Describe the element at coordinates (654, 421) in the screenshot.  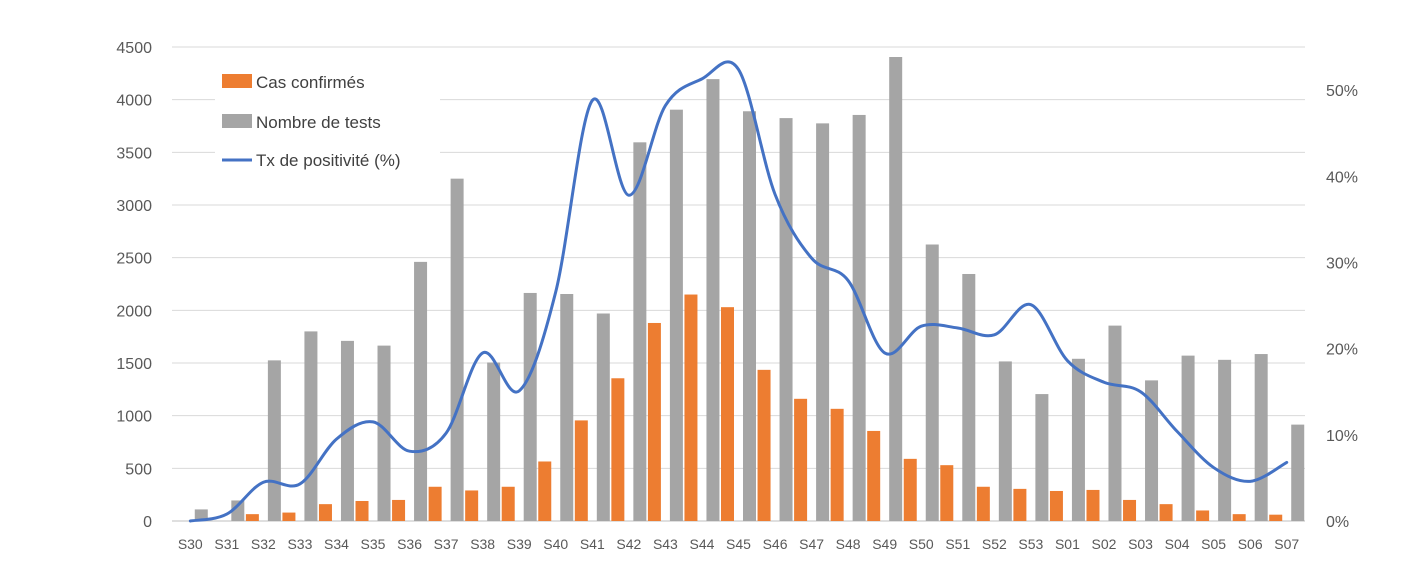
I see `bar-cas-confirmes-s43` at that location.